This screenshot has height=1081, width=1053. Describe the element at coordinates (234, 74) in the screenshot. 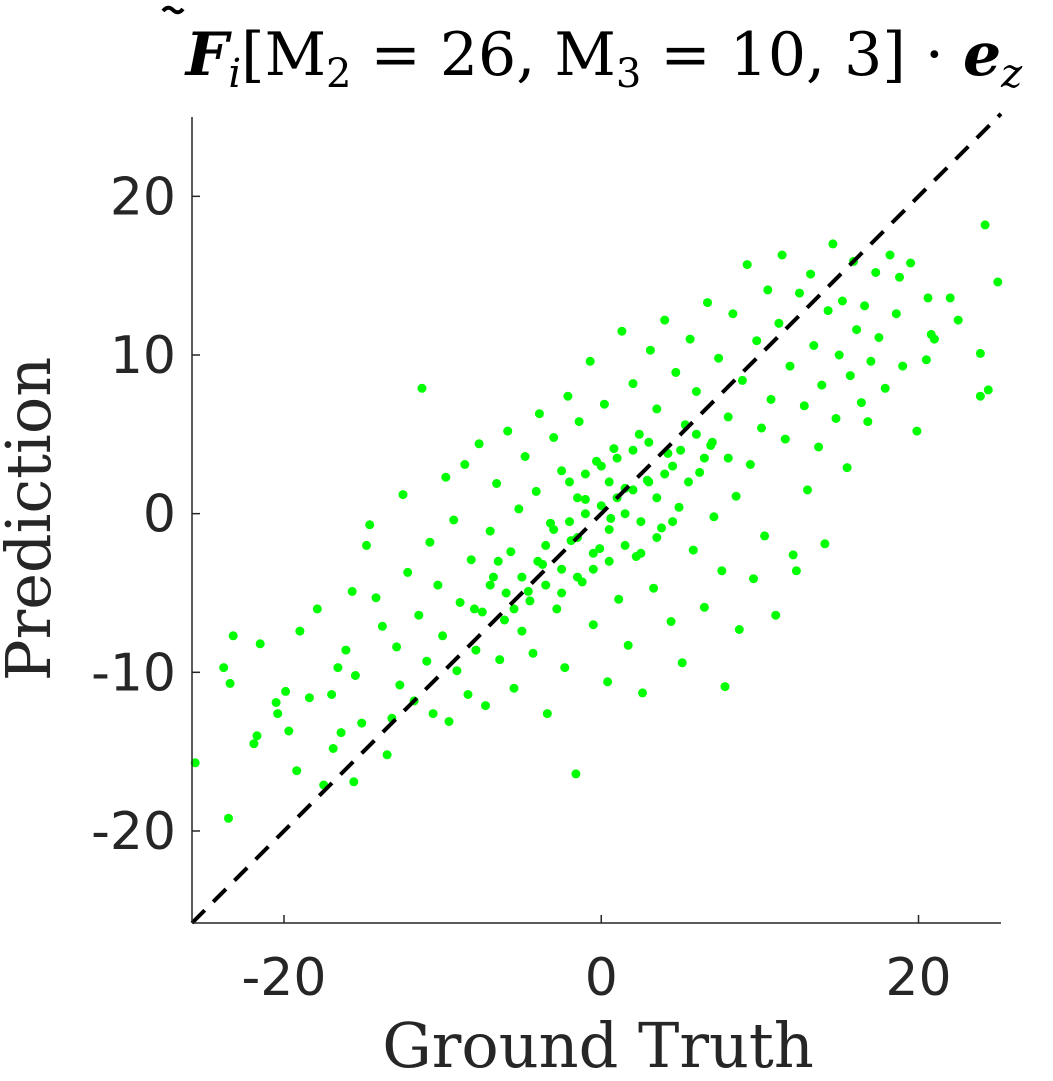

I see `title-vector-sub: i` at that location.